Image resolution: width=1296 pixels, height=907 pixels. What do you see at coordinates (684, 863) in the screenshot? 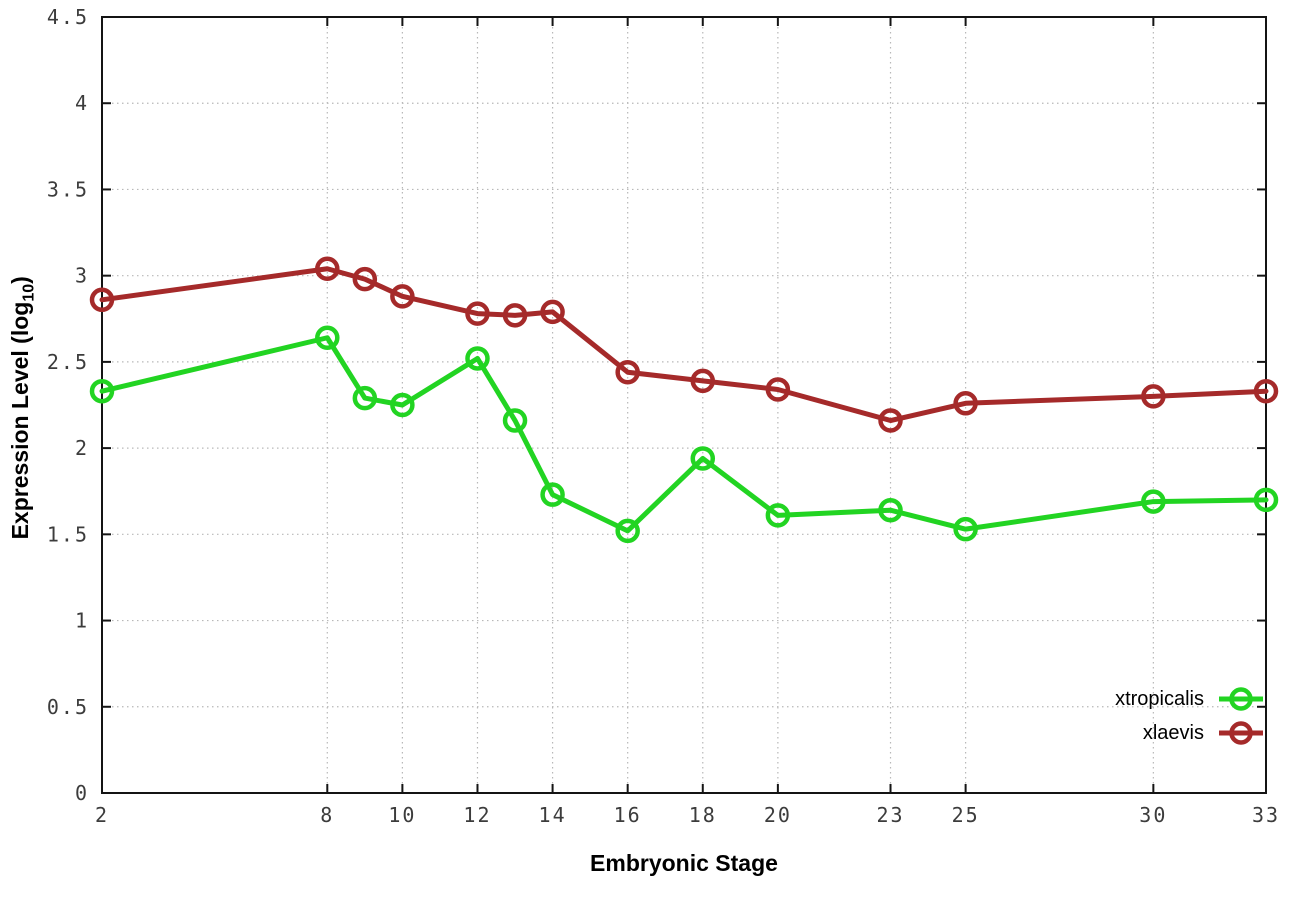
I see `x-axis-title: Embryonic Stage` at bounding box center [684, 863].